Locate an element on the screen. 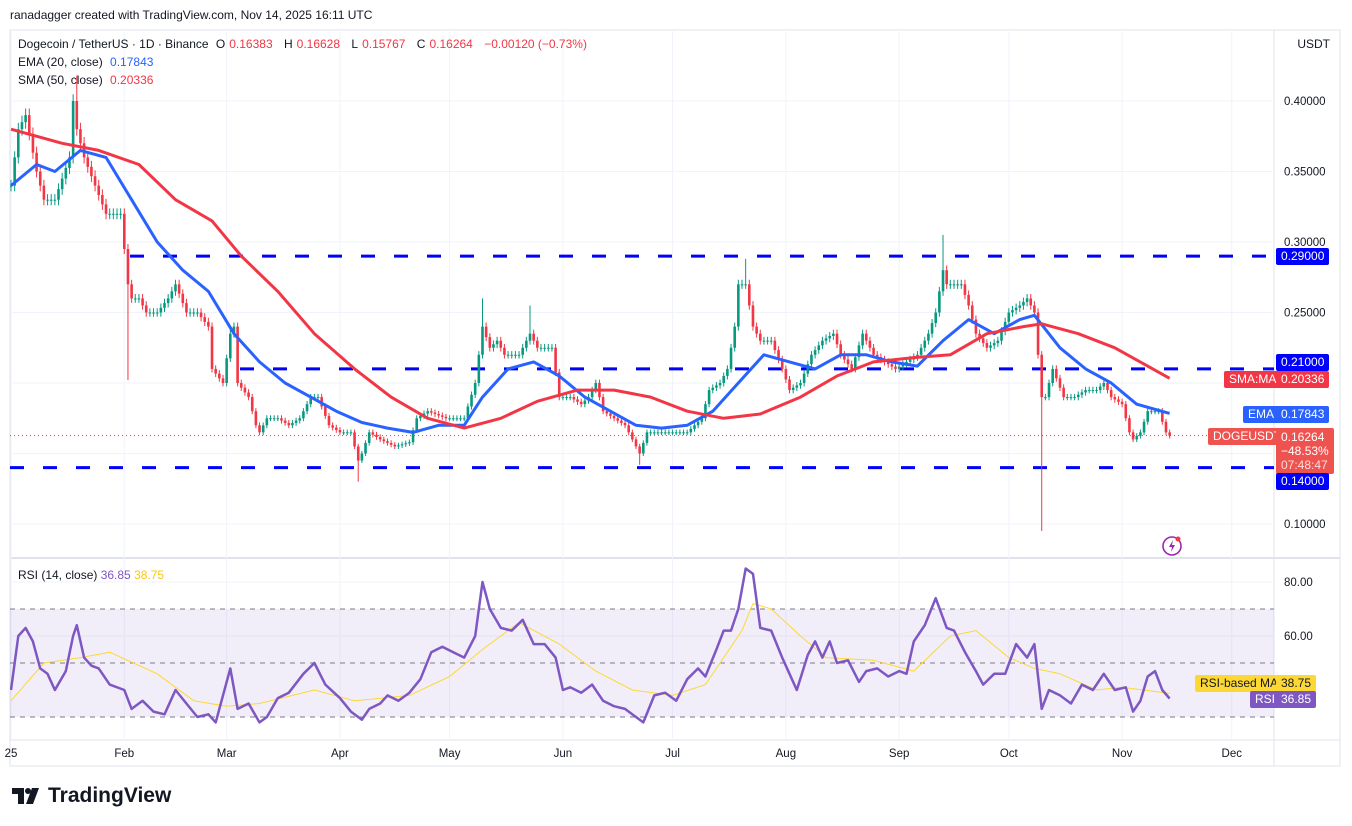  currency-label: USDT is located at coordinates (1313, 44).